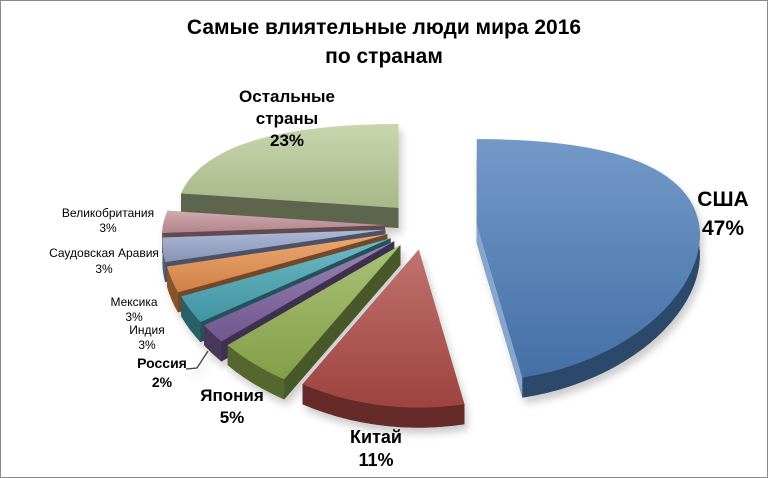  Describe the element at coordinates (384, 56) in the screenshot. I see `chart-title-line2: по странам` at that location.